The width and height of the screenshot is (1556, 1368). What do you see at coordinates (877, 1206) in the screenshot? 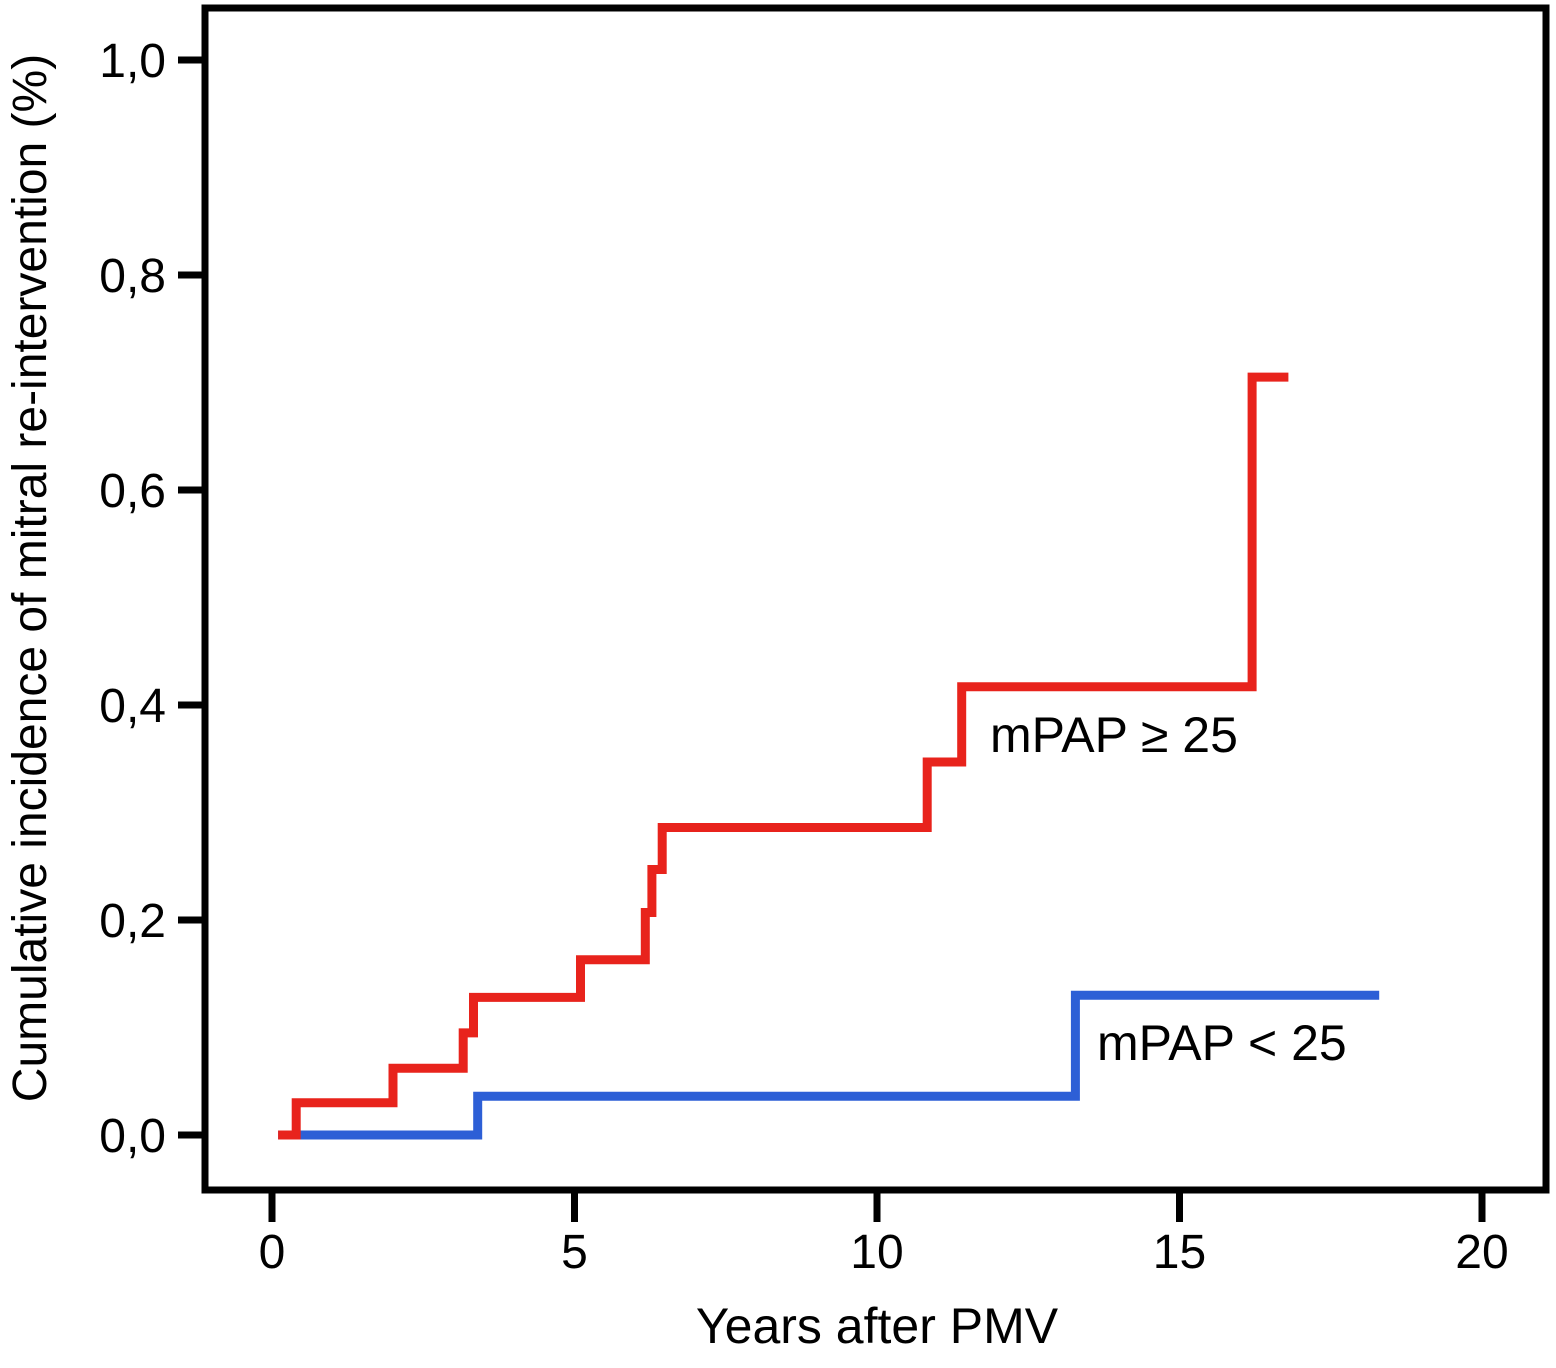
I see `x-axis-ticks` at bounding box center [877, 1206].